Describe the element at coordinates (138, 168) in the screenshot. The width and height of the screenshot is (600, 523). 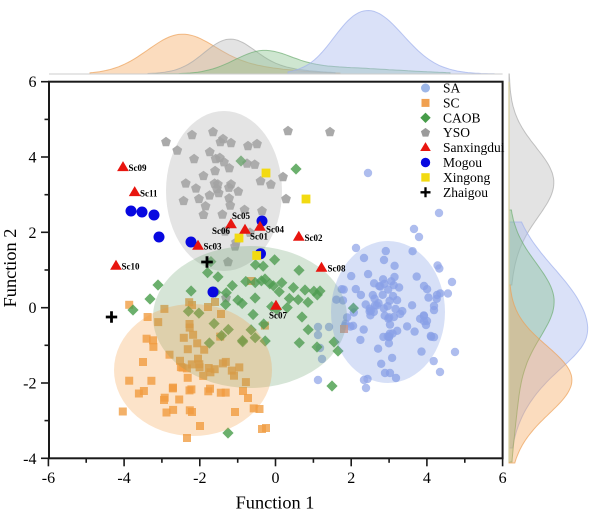
I see `svg-text: Sc09` at that location.